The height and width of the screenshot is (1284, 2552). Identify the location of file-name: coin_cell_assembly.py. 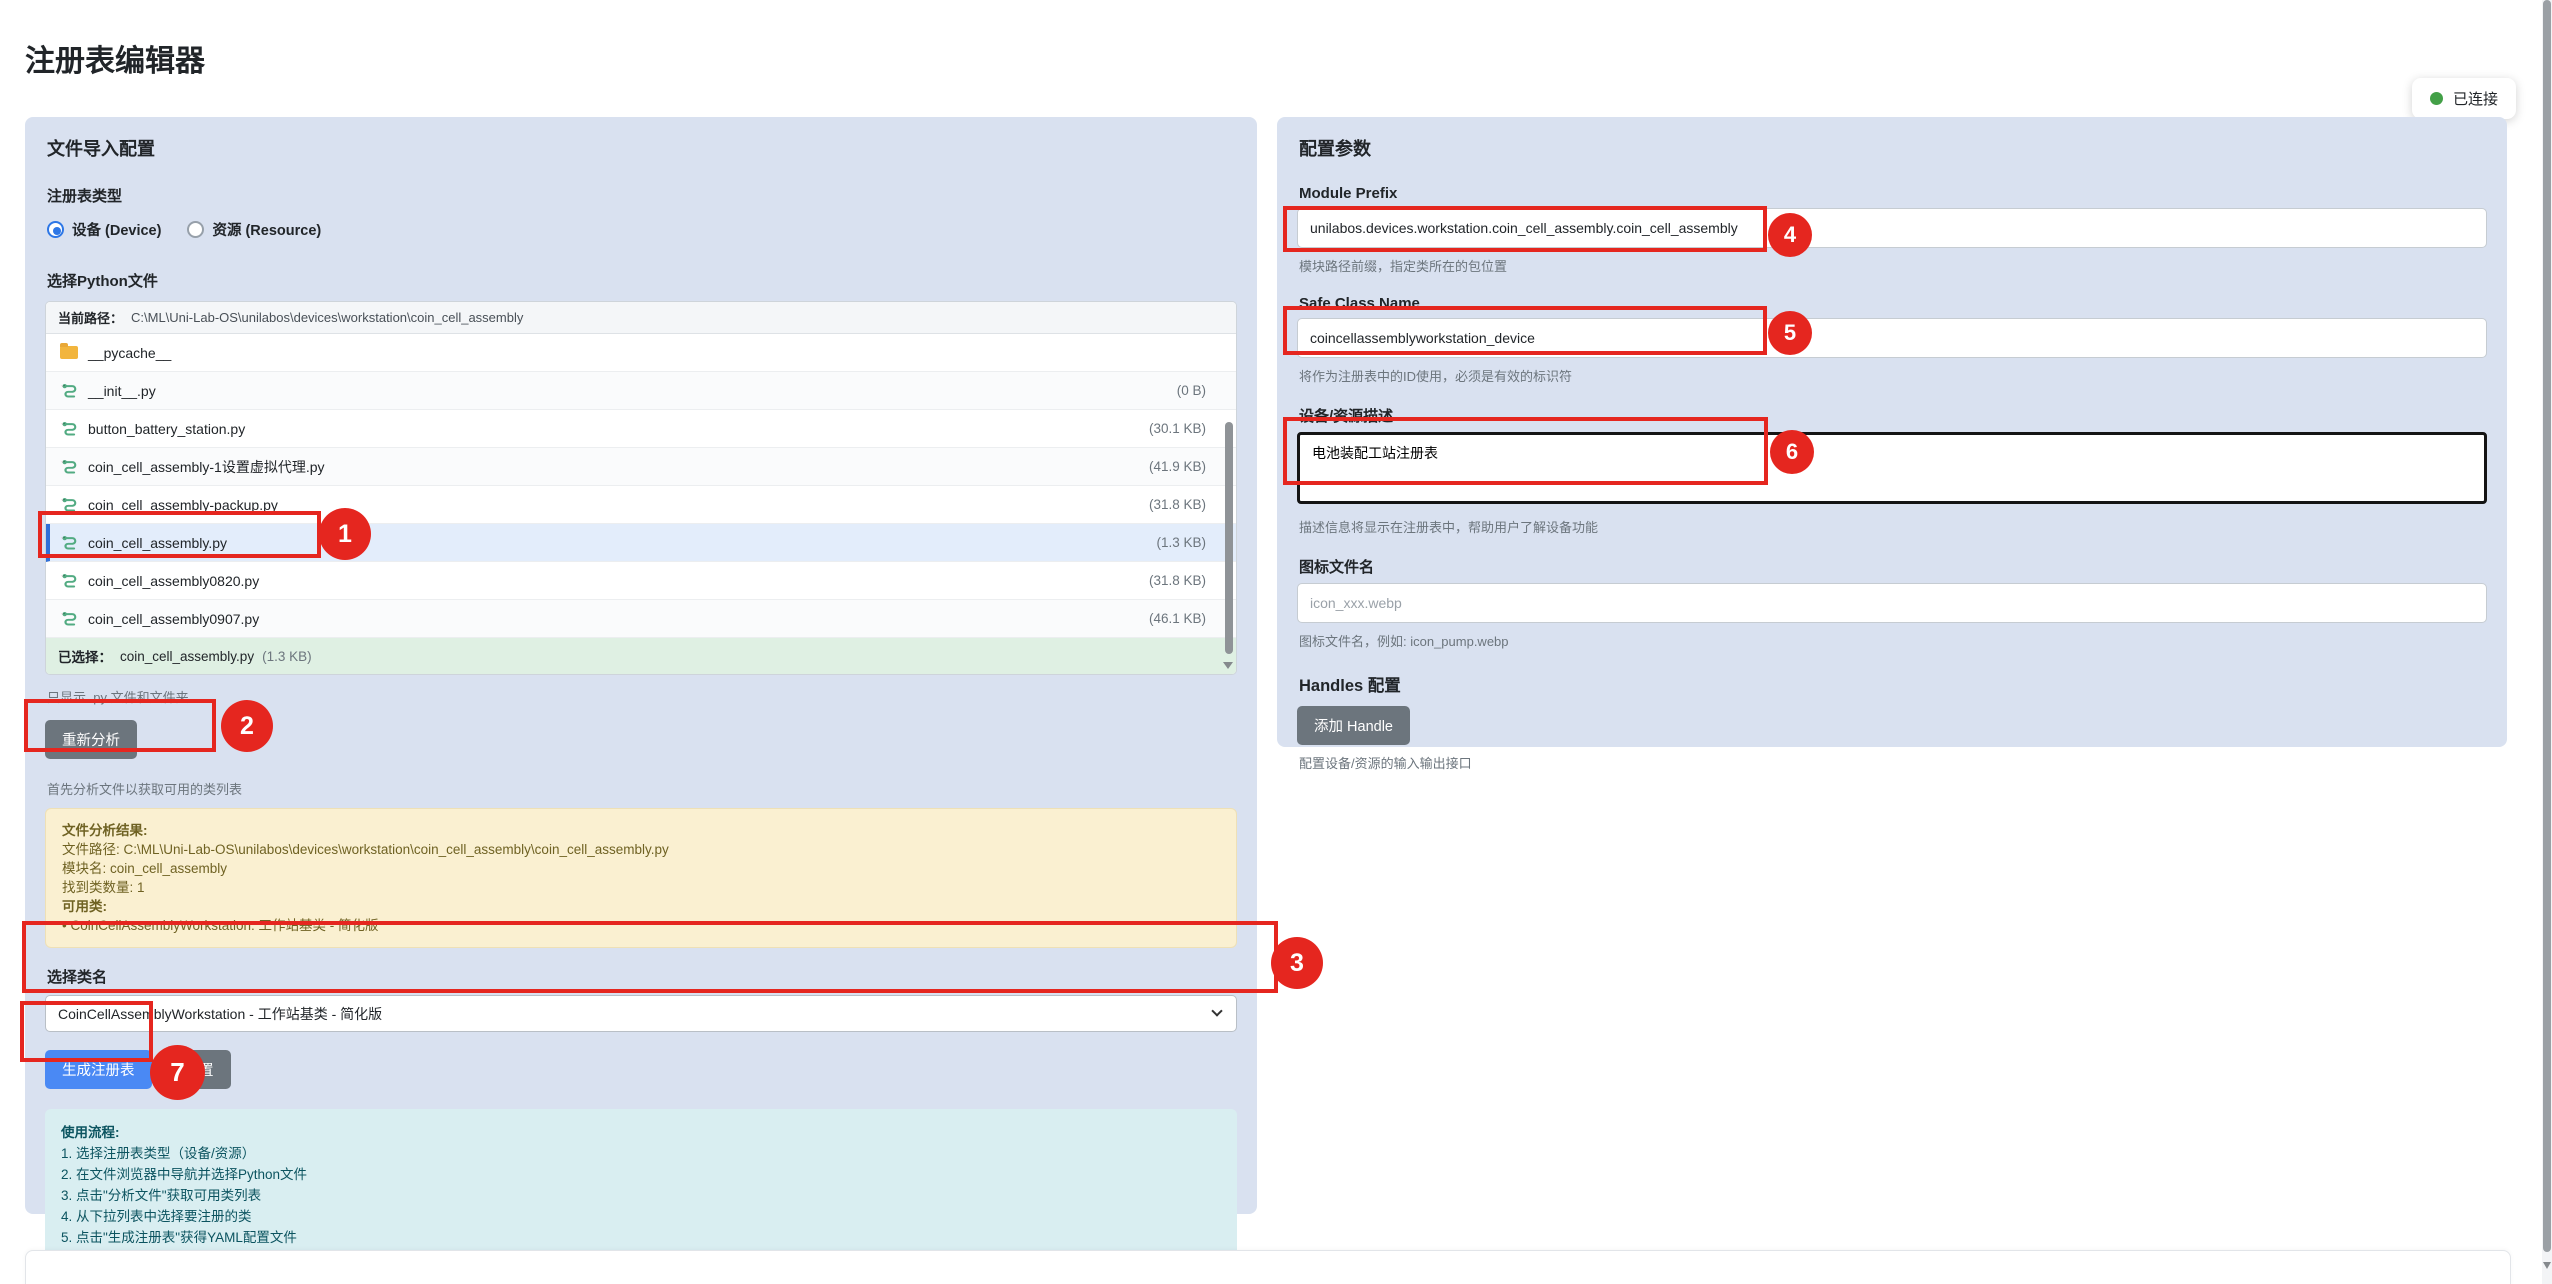
(158, 542).